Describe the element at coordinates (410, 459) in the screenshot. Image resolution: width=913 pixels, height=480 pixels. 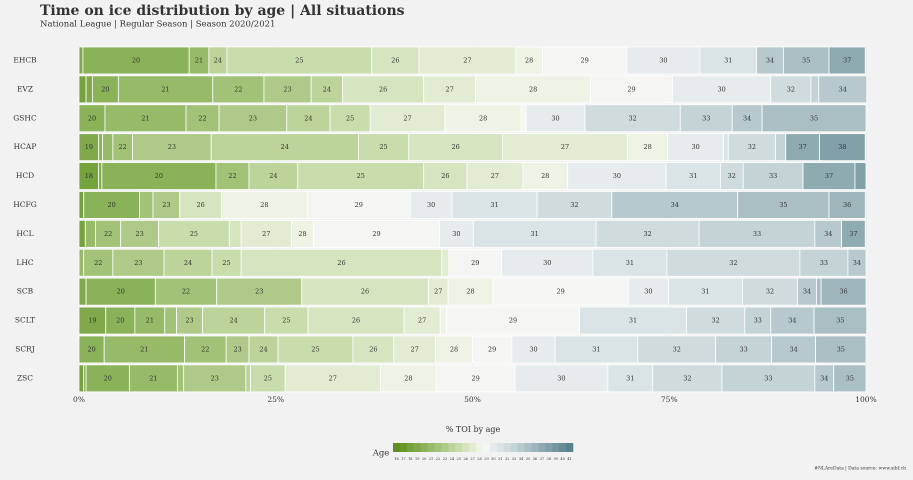
I see `legend-label: 18` at that location.